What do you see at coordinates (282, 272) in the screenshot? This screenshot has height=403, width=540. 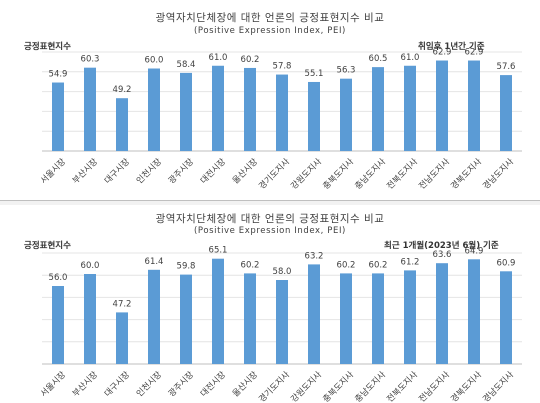 I see `data-label: 58.0` at bounding box center [282, 272].